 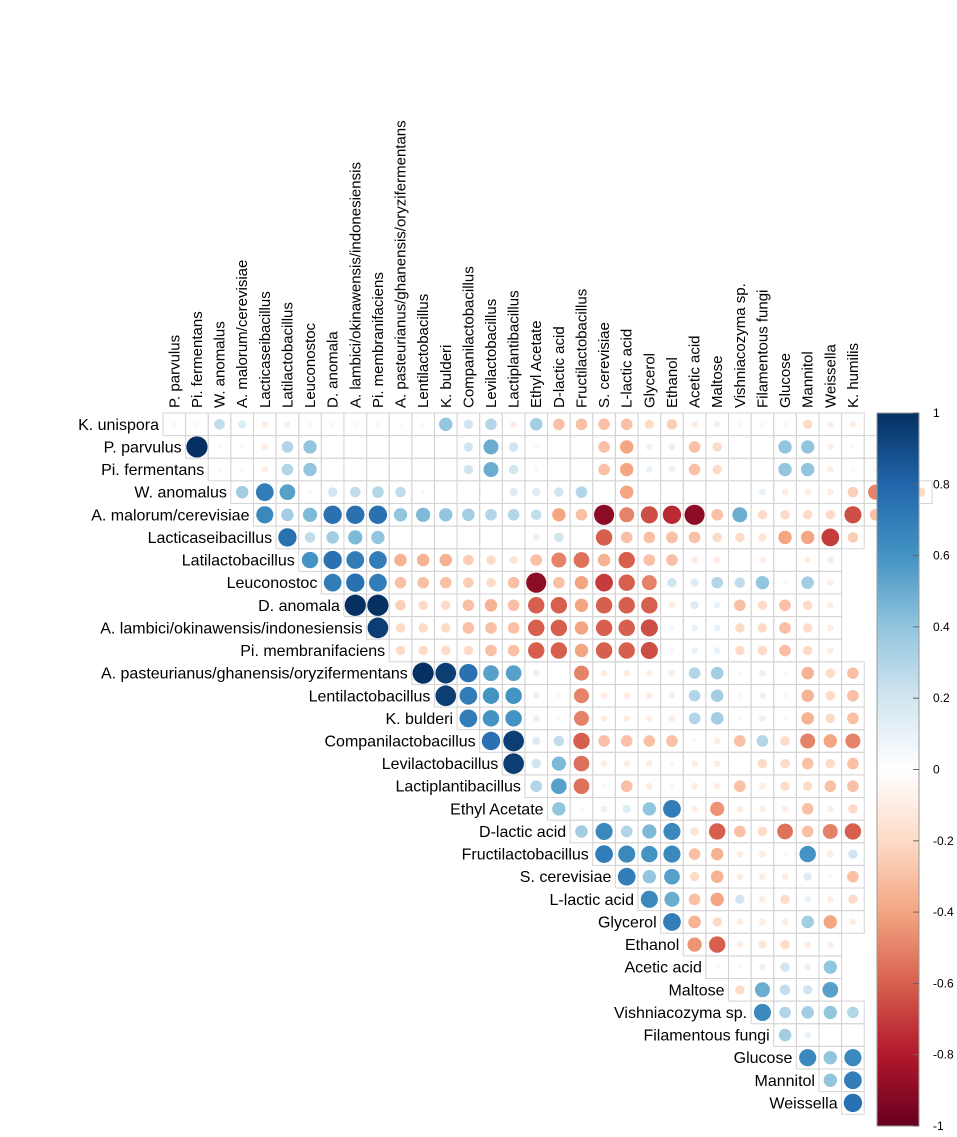 I want to click on row-label: W. anomalus, so click(x=180, y=493).